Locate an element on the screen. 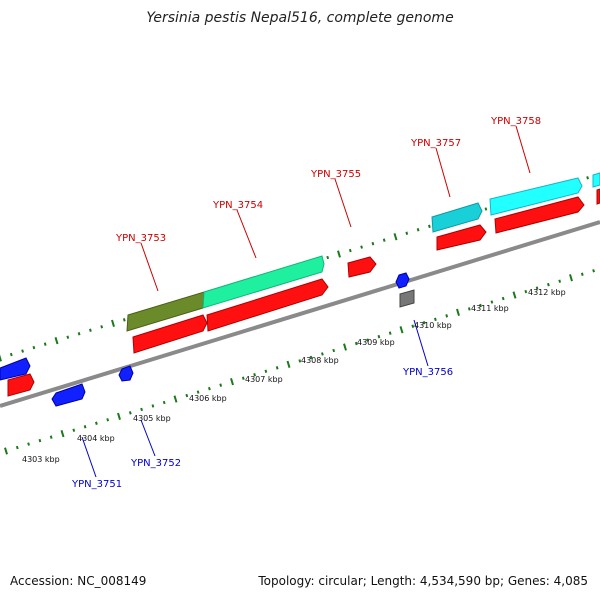  callout-line-ypn3752 is located at coordinates (148, 438).